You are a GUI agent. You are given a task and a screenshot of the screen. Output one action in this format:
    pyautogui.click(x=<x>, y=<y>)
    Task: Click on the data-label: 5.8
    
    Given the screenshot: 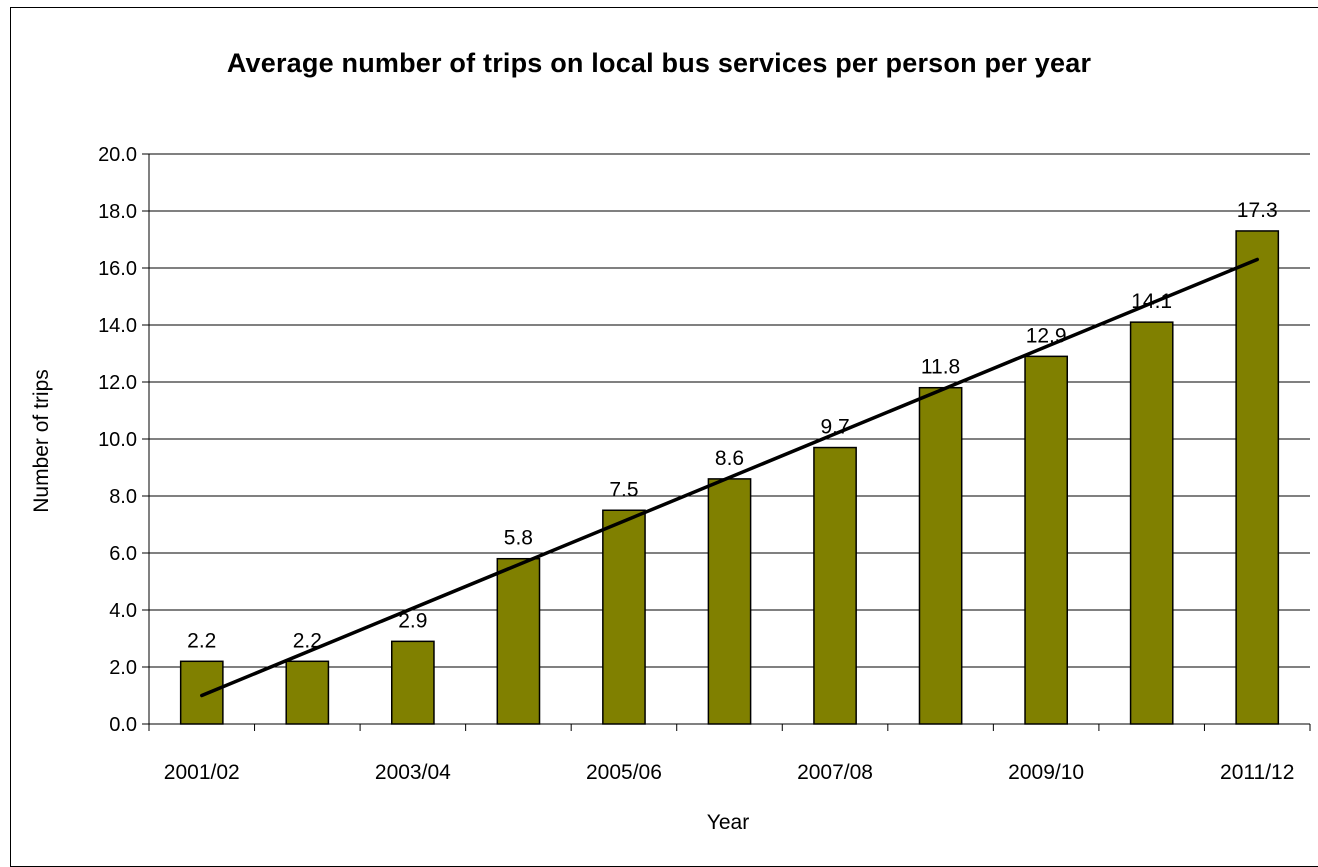 What is the action you would take?
    pyautogui.click(x=518, y=538)
    